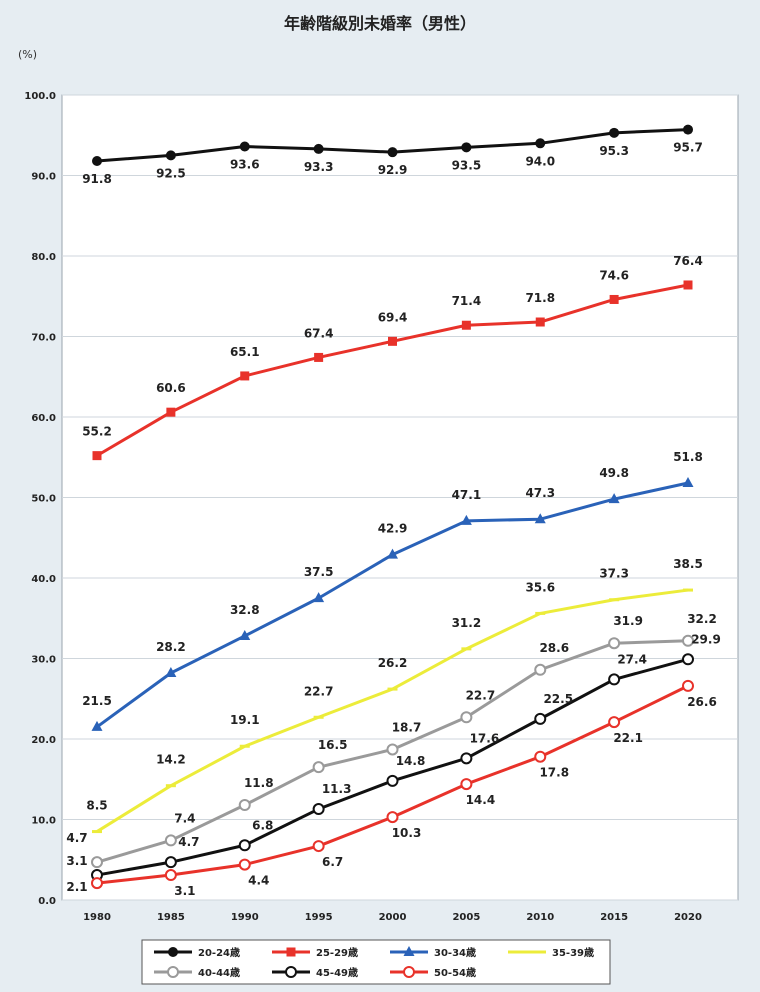 The image size is (760, 992). Describe the element at coordinates (393, 529) in the screenshot. I see `data-label: 42.9` at that location.